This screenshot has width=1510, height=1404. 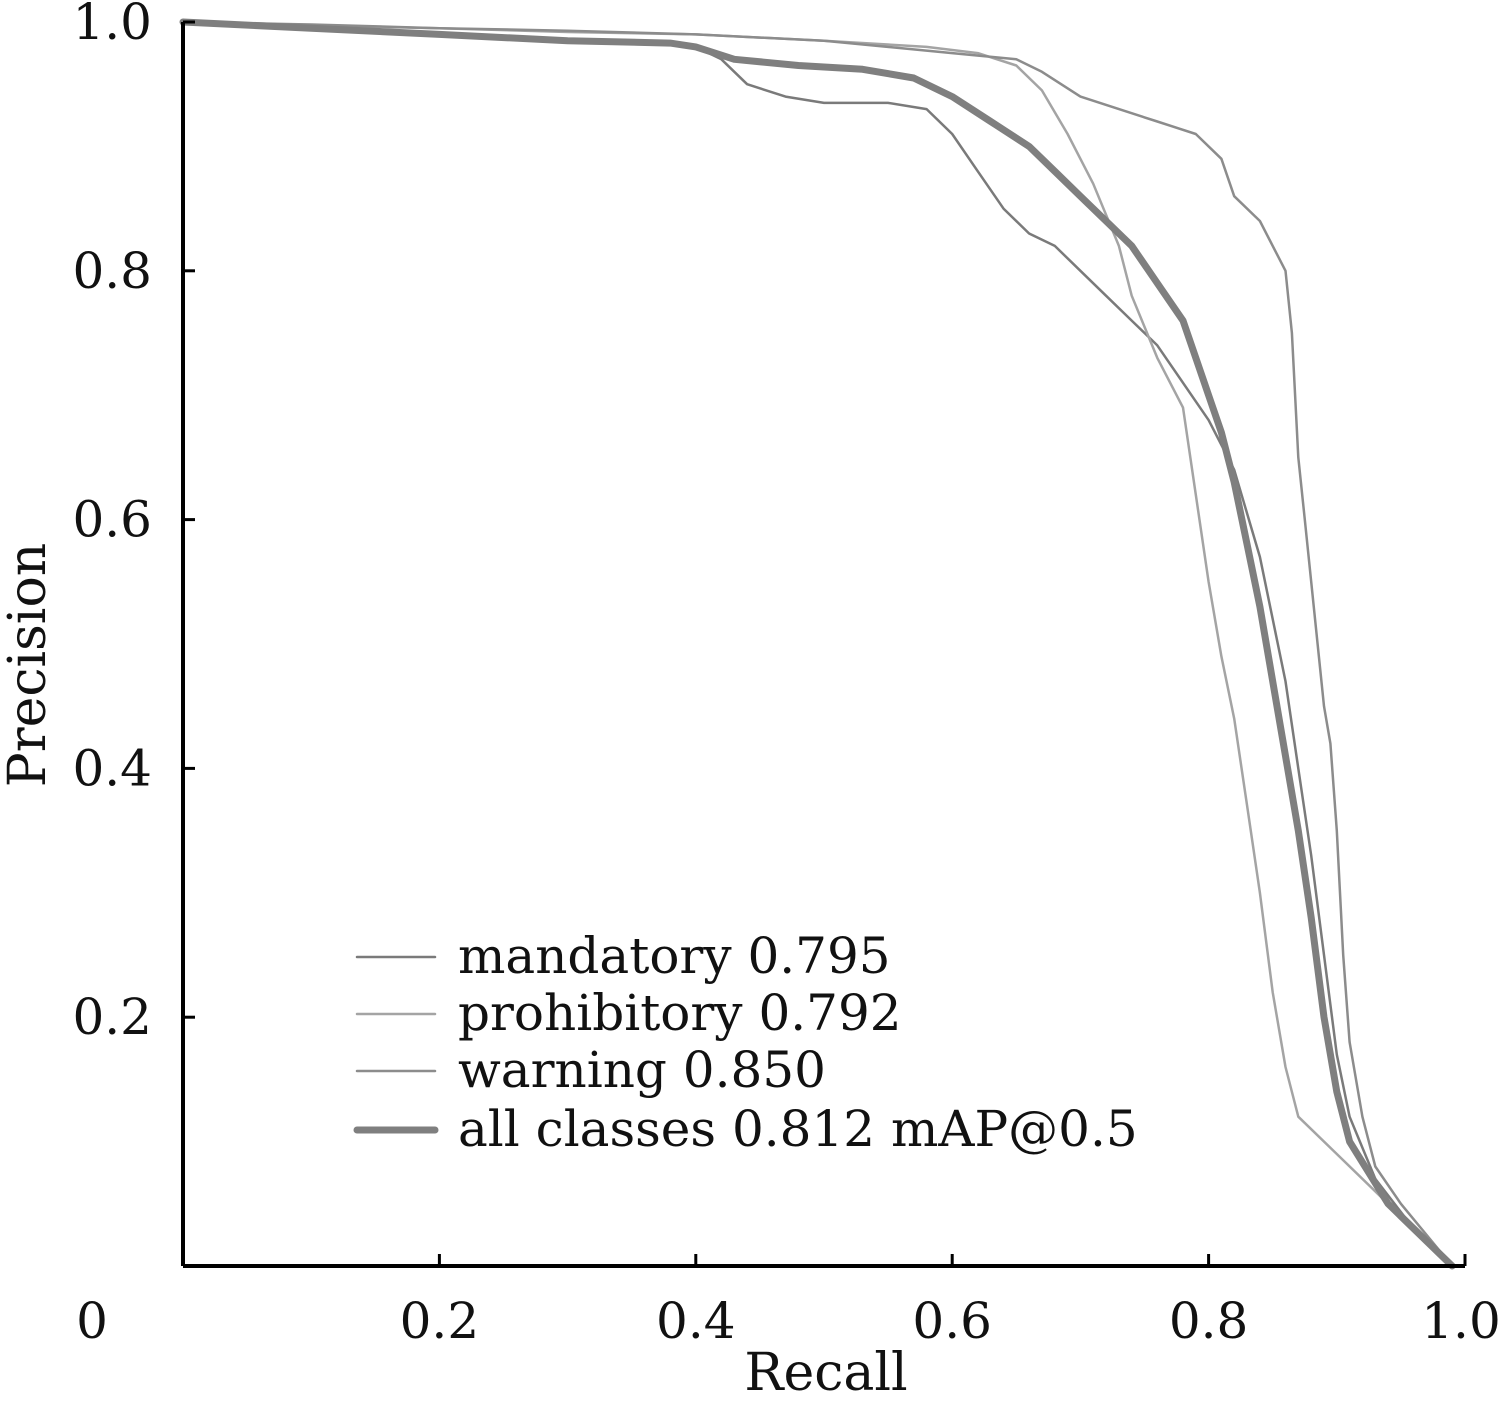 I want to click on x-tick-label: 1.0, so click(x=1461, y=1321).